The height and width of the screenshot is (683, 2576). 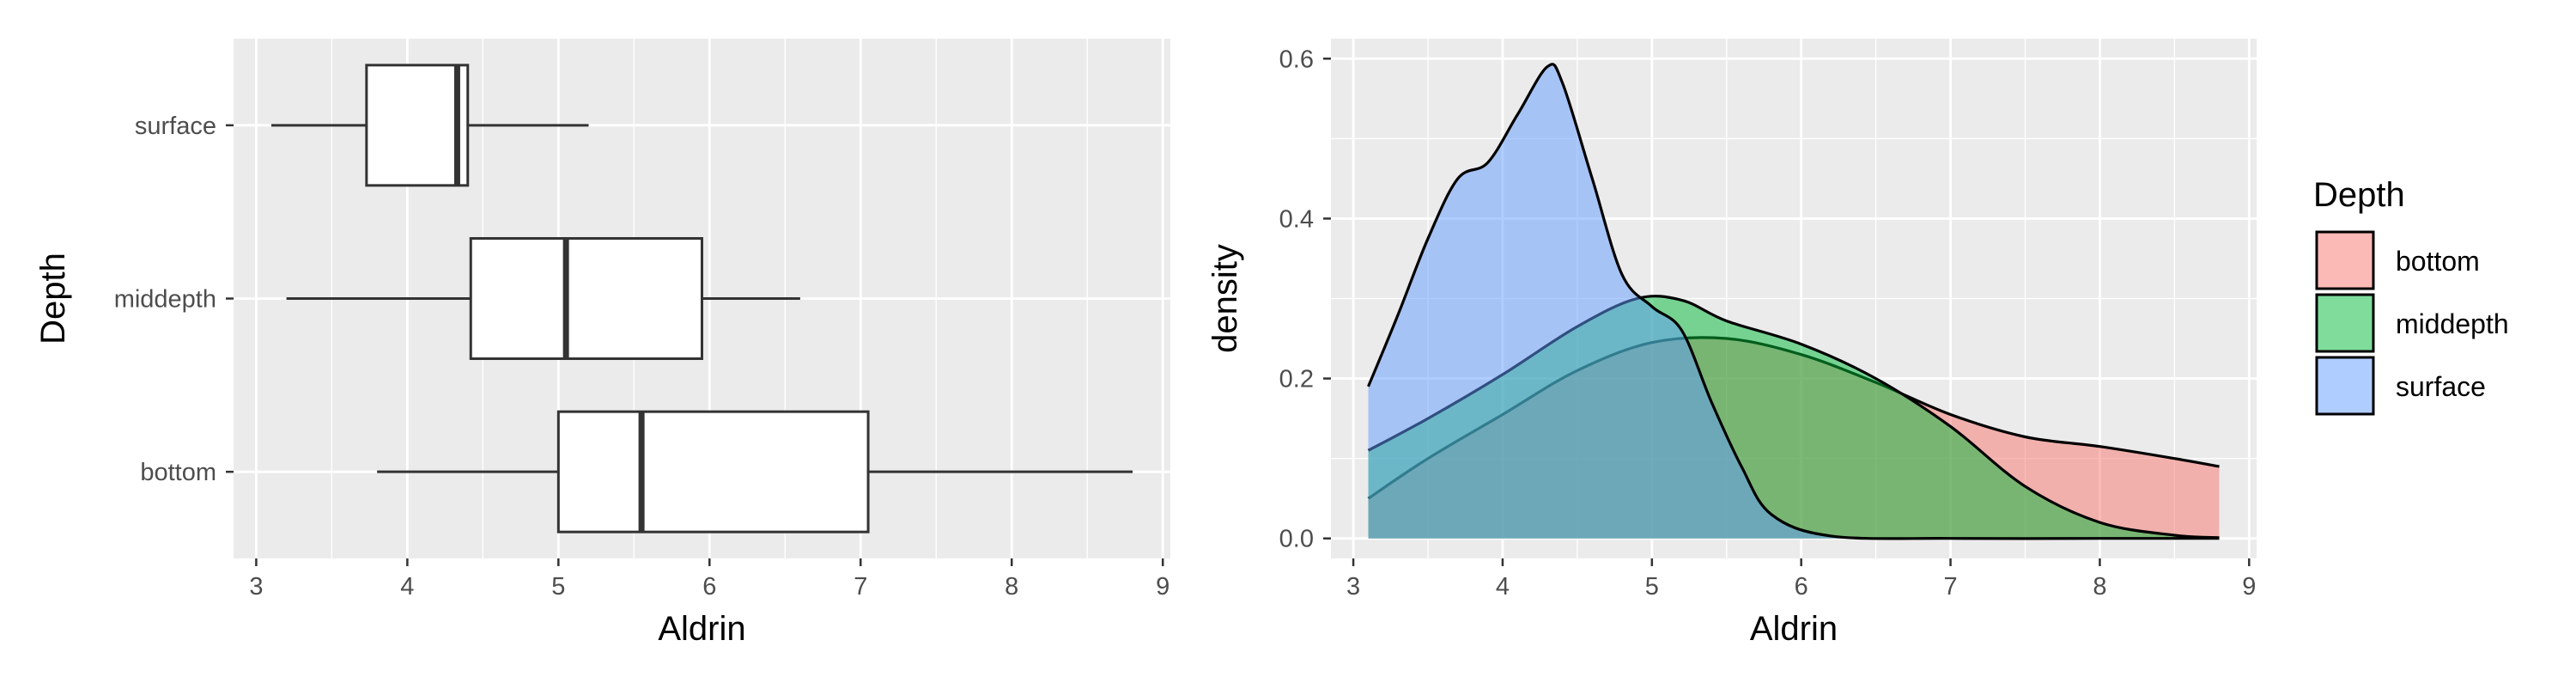 I want to click on legend-item-surface: surface, so click(x=2400, y=386).